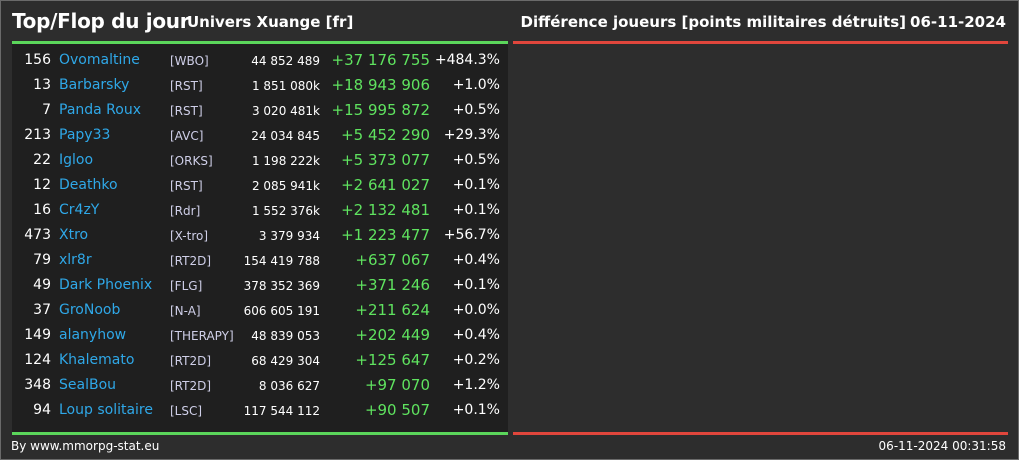 The height and width of the screenshot is (460, 1019). Describe the element at coordinates (285, 211) in the screenshot. I see `points-cell: 1 552 376k` at that location.